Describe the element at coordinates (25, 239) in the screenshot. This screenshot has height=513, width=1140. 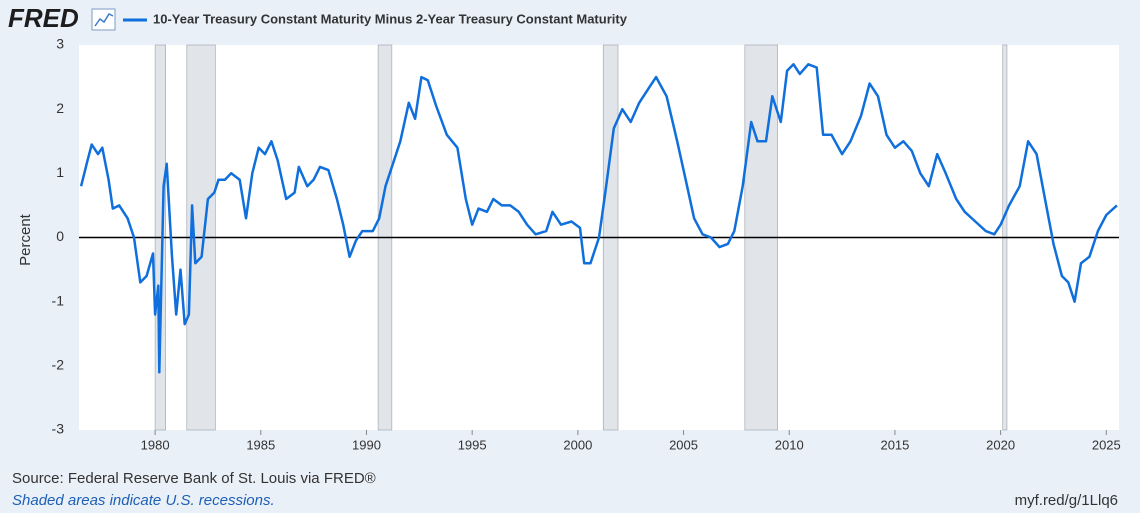
I see `y-axis-label: Percent` at that location.